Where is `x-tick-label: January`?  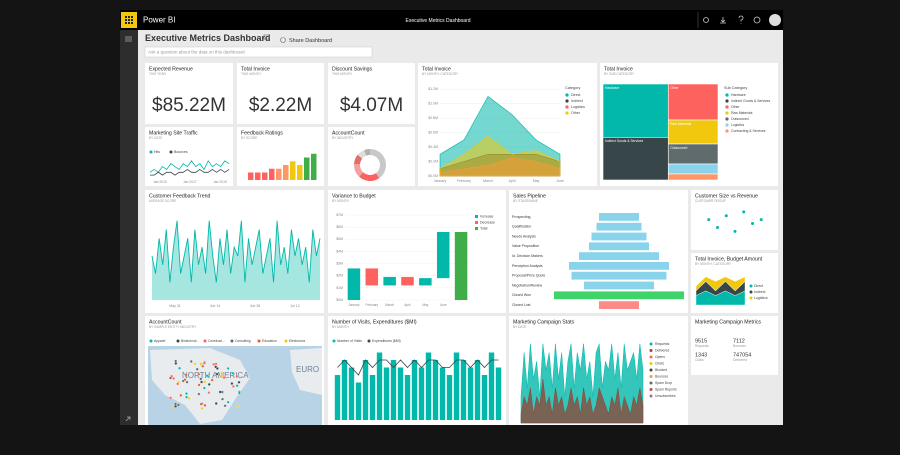 x-tick-label: January is located at coordinates (354, 305).